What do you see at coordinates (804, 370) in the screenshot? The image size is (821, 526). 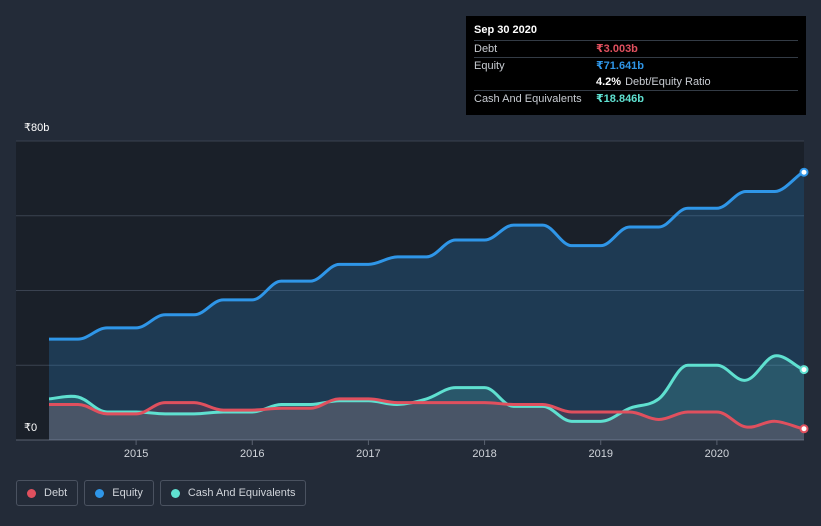 I see `cash-end-point` at bounding box center [804, 370].